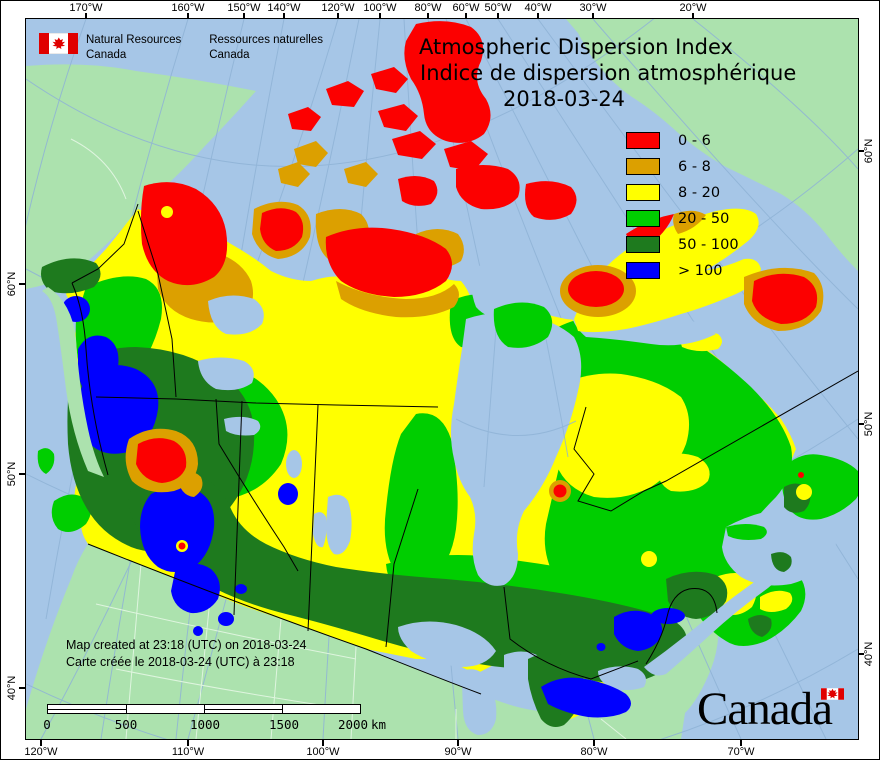 This screenshot has height=760, width=880. I want to click on legend-item: 8 - 20, so click(682, 192).